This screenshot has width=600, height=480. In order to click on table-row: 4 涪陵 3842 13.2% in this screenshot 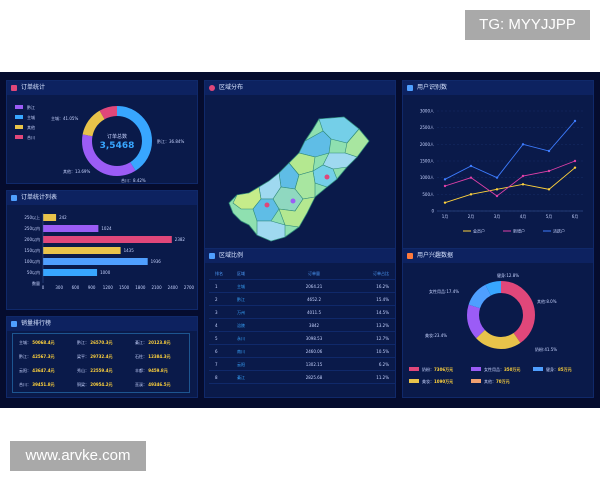, I will do `click(302, 325)`.